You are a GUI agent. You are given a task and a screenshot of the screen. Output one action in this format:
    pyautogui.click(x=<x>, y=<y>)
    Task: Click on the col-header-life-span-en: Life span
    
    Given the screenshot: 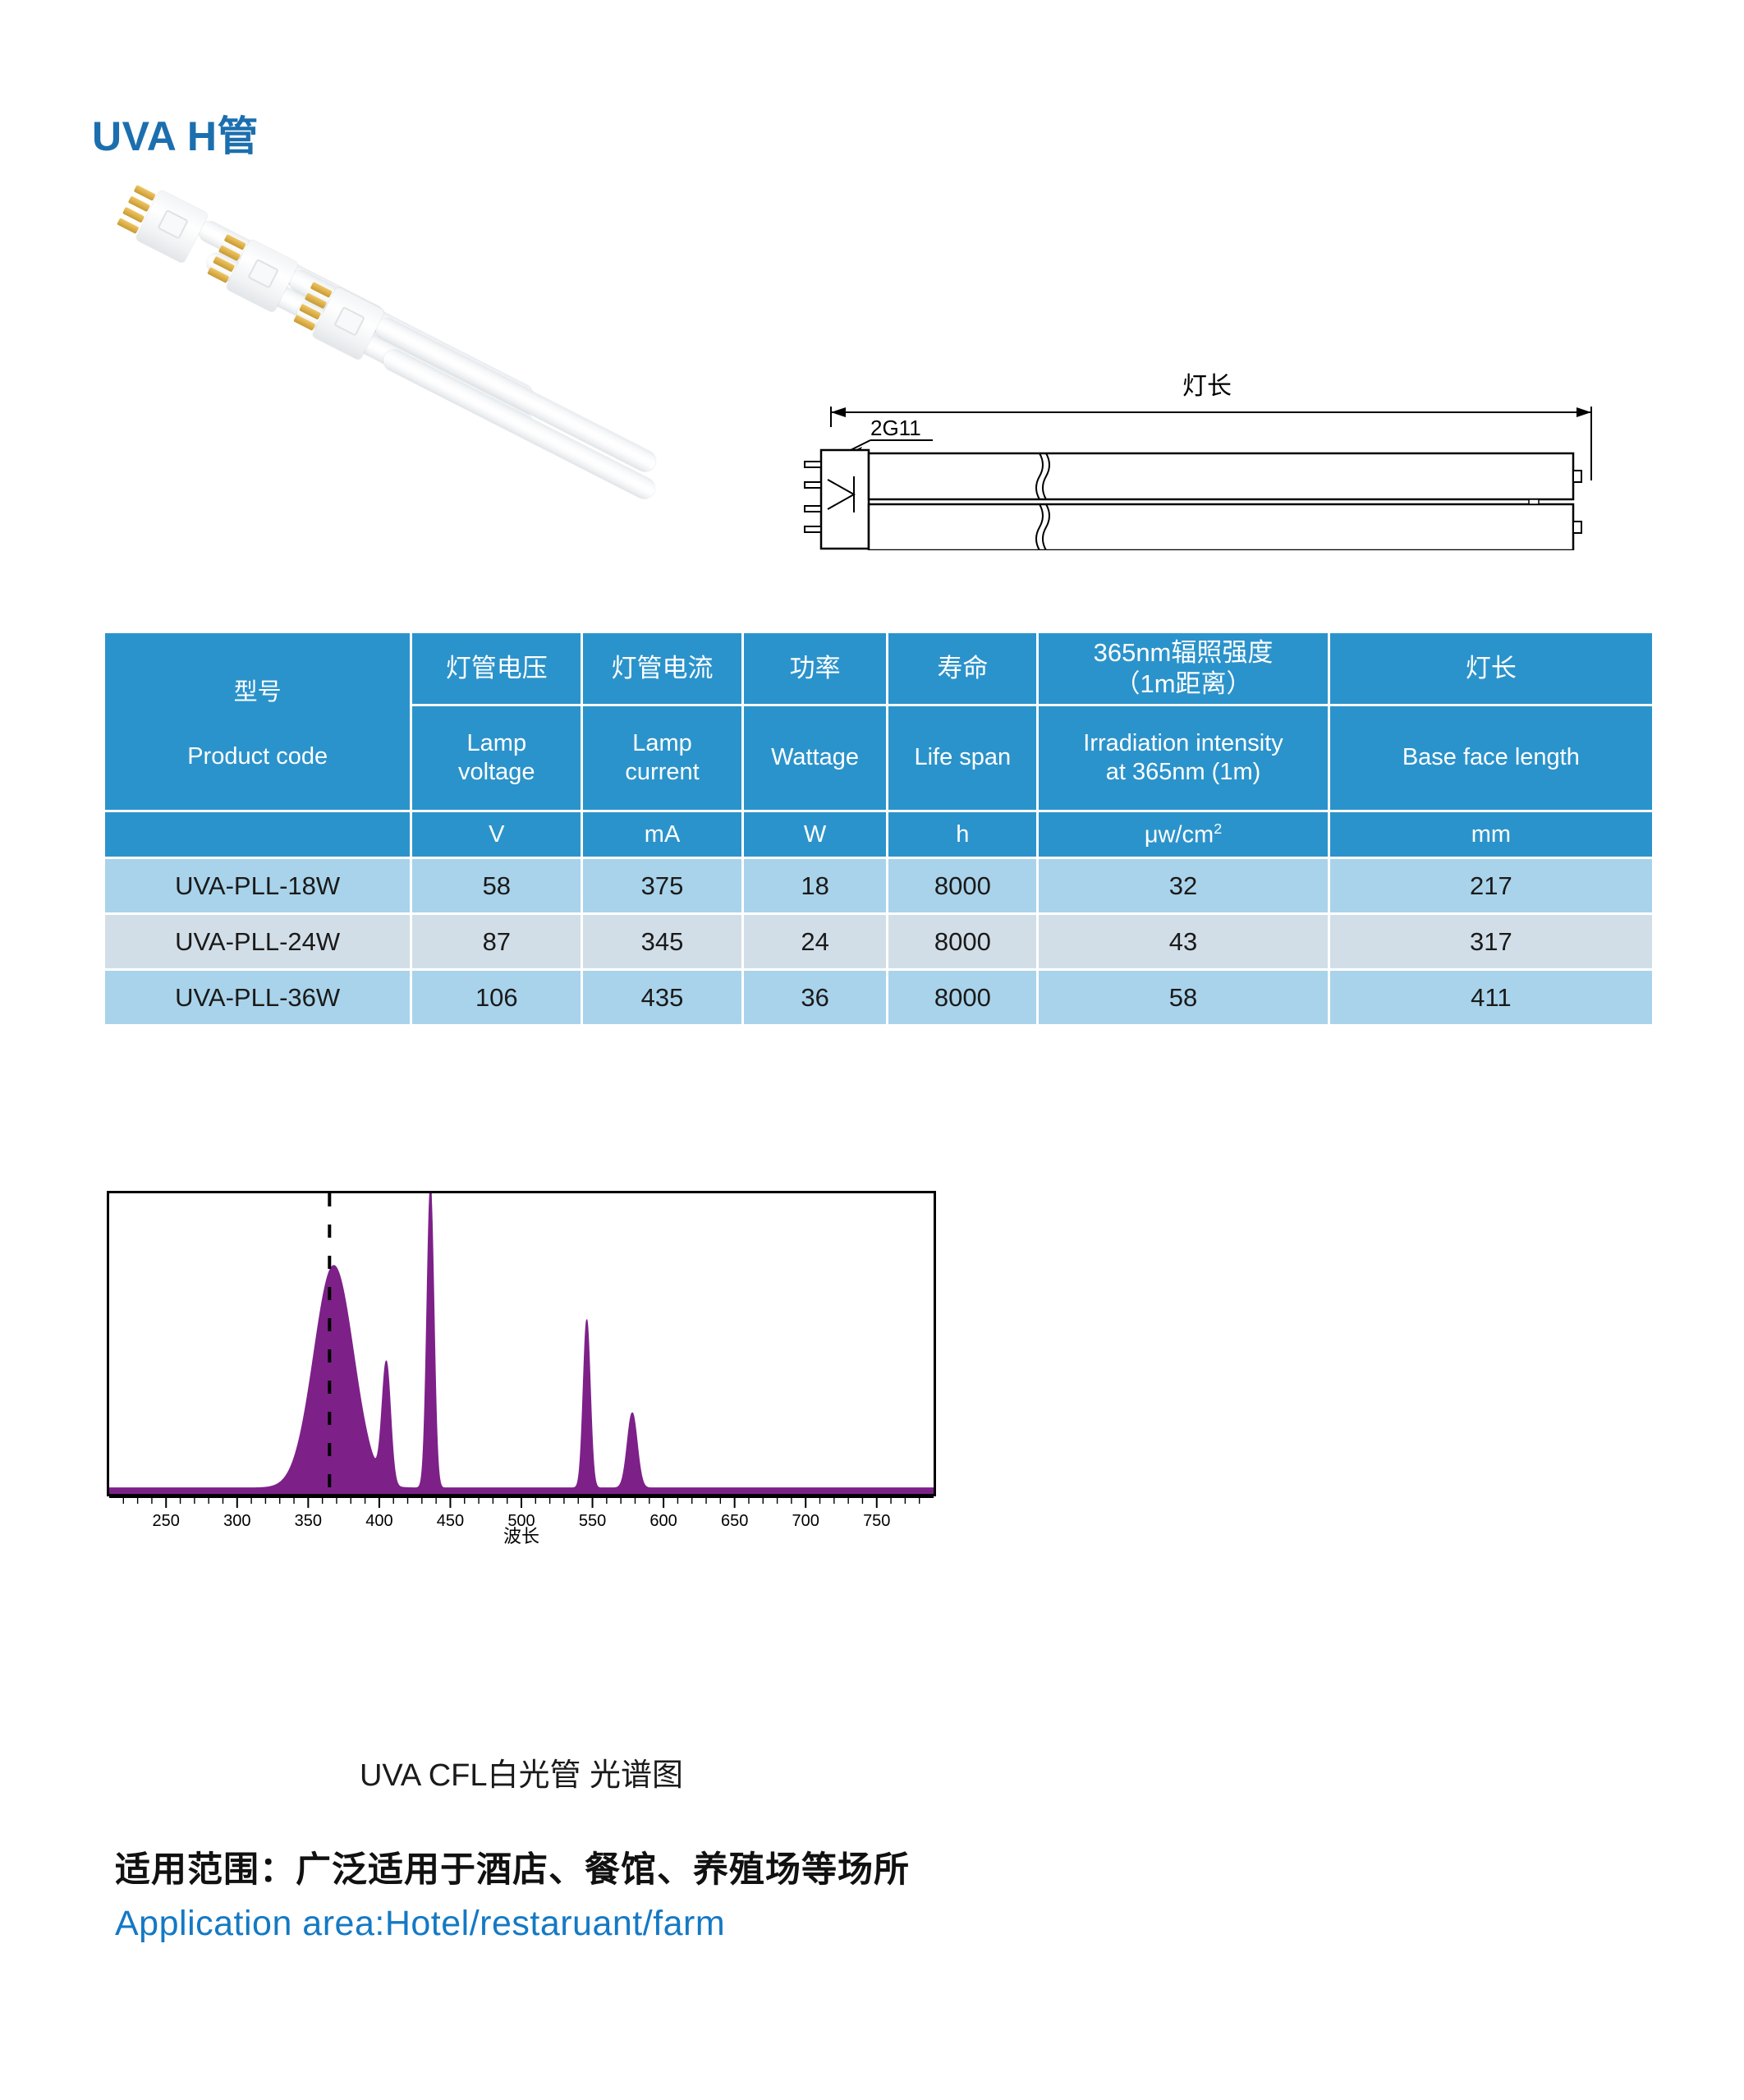 What is the action you would take?
    pyautogui.click(x=962, y=758)
    